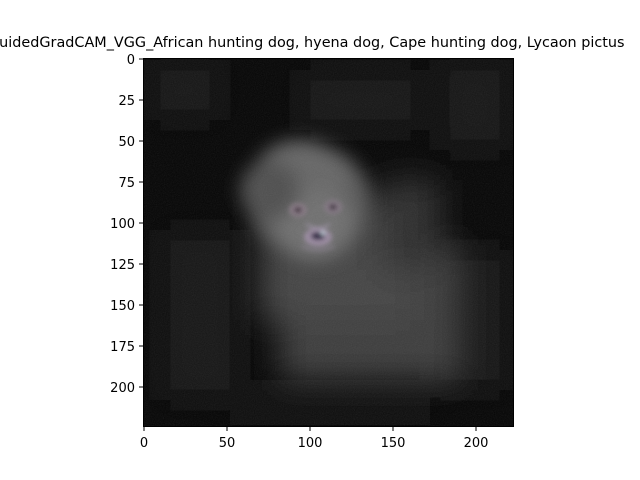  I want to click on y-tick-label: 0, so click(131, 60).